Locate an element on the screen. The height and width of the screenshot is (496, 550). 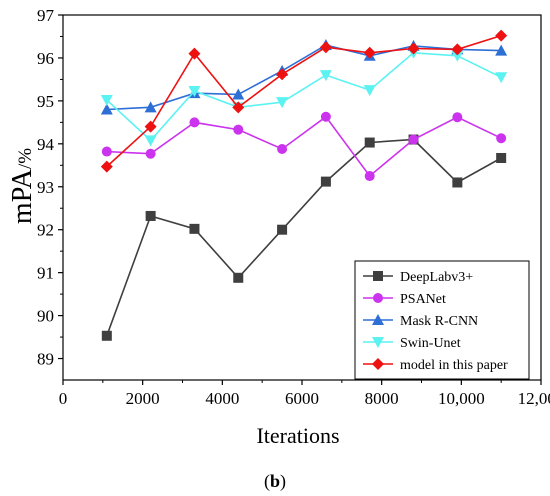
legend-item: model in this paper is located at coordinates (435, 365).